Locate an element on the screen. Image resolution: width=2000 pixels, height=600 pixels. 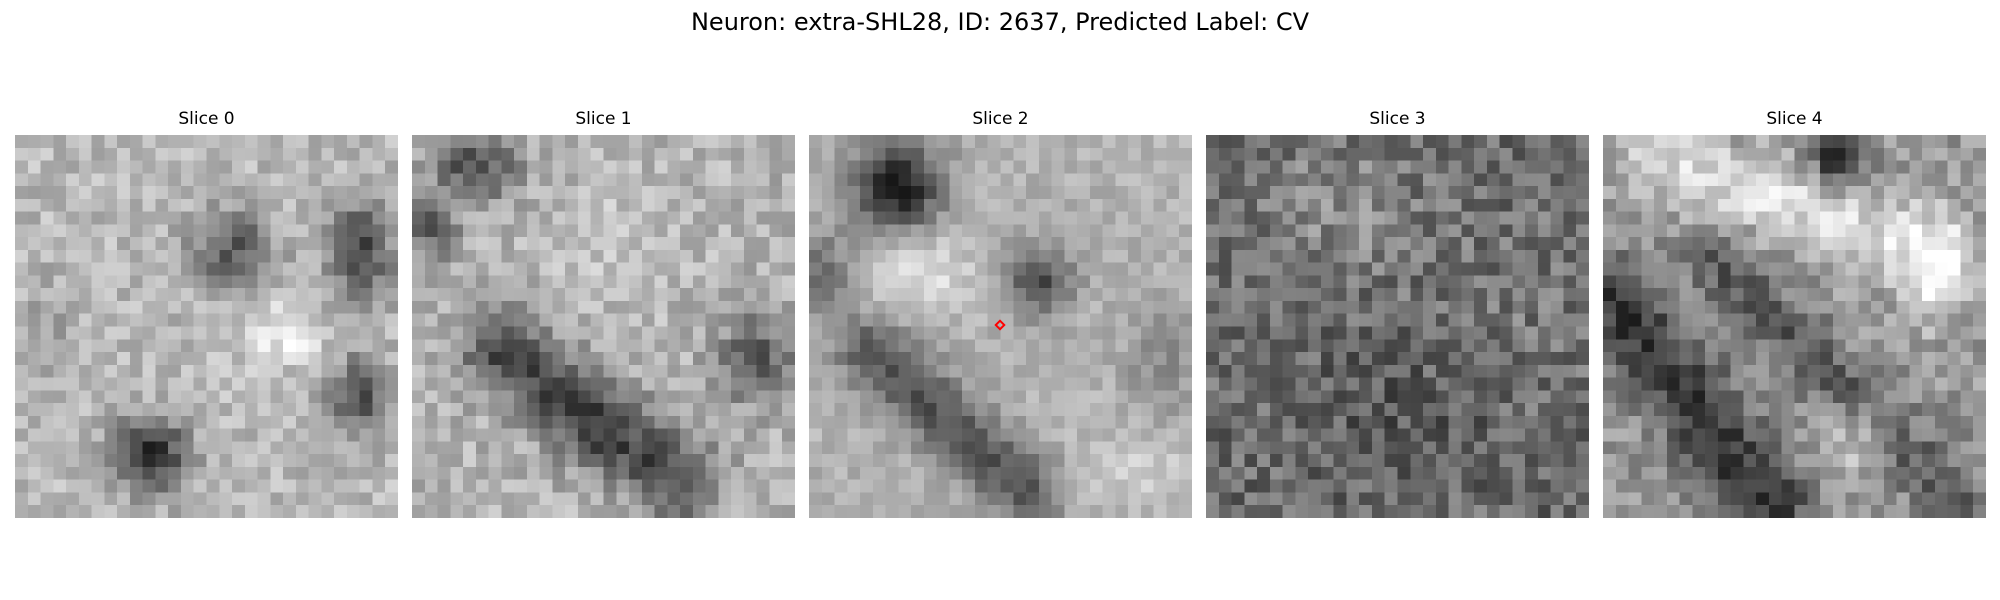
slice-title-0: Slice 0 is located at coordinates (206, 119).